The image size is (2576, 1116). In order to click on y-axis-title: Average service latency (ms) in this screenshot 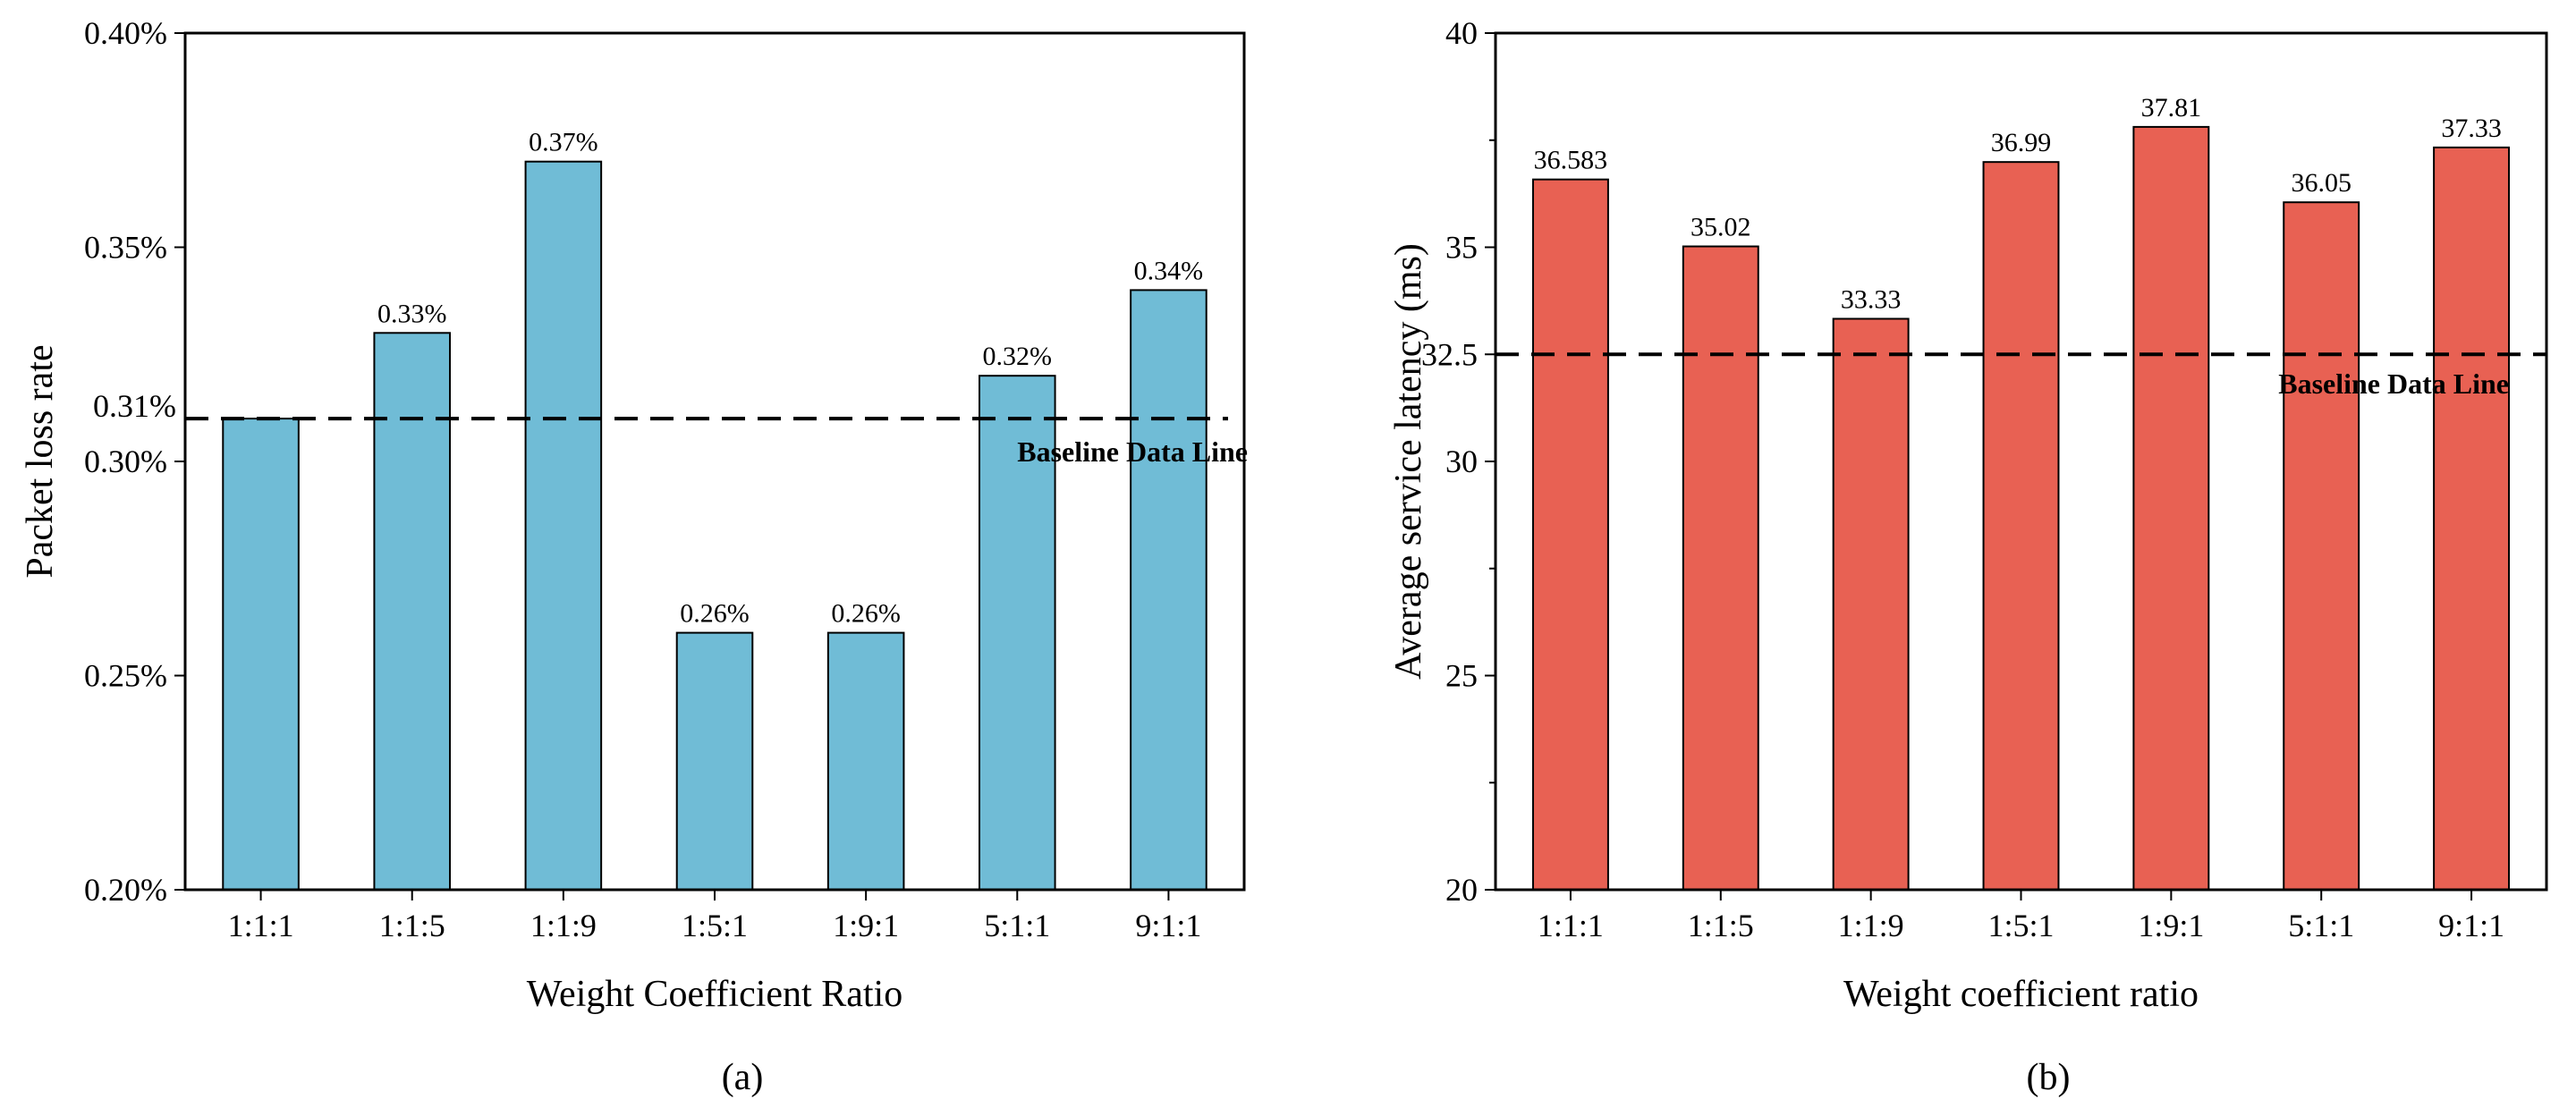, I will do `click(1408, 461)`.